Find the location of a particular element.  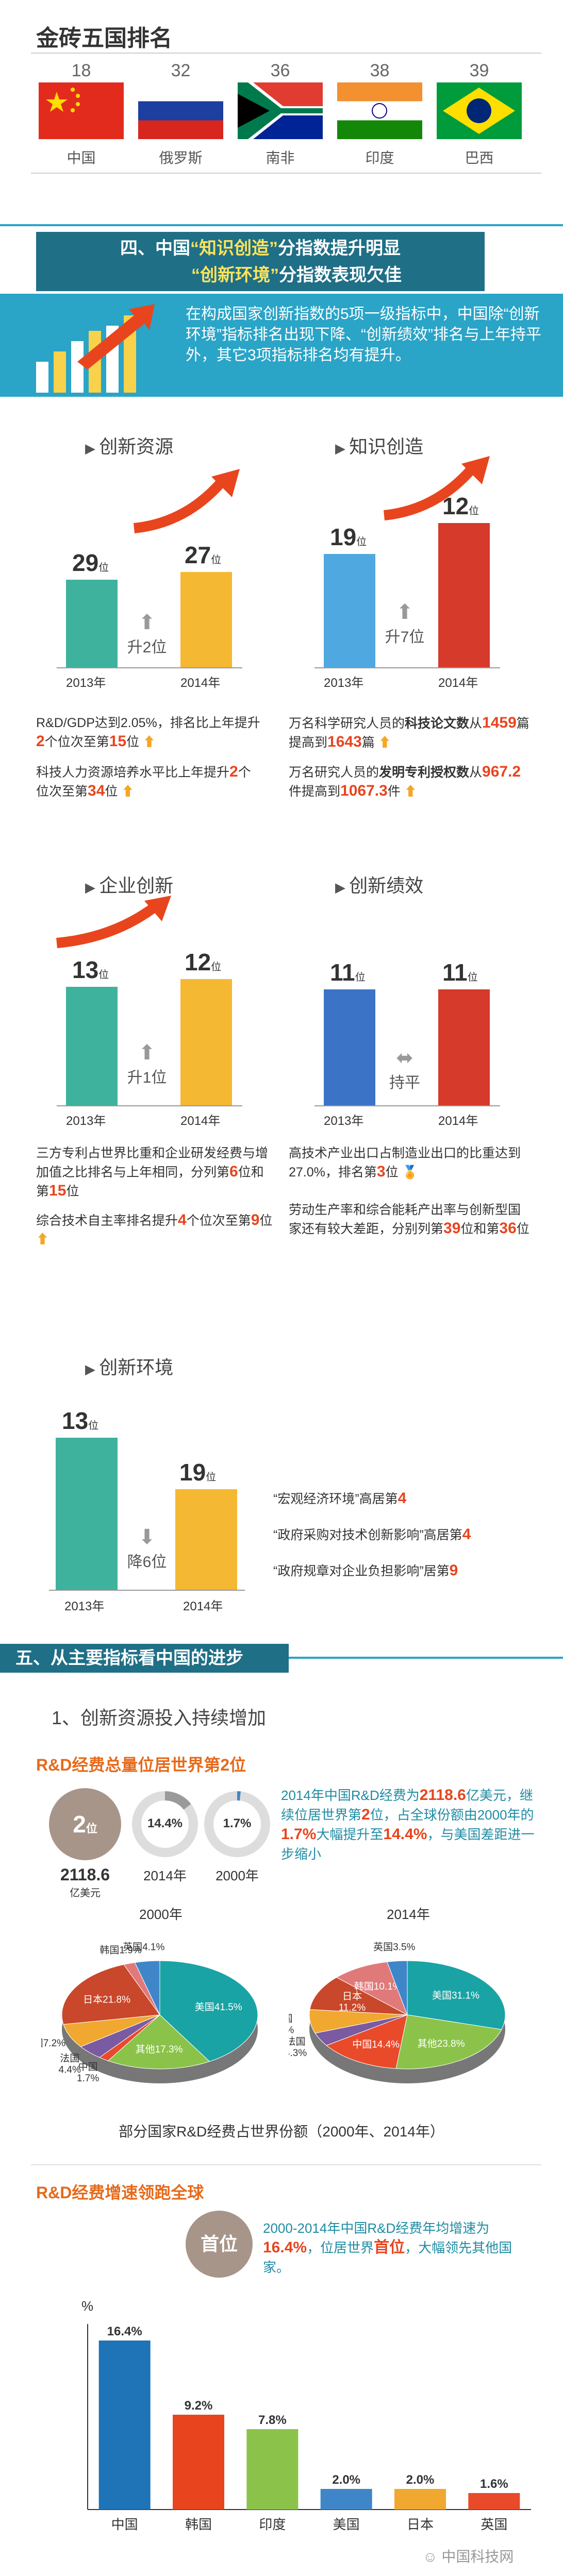

name-russia: 俄罗斯 is located at coordinates (181, 158).